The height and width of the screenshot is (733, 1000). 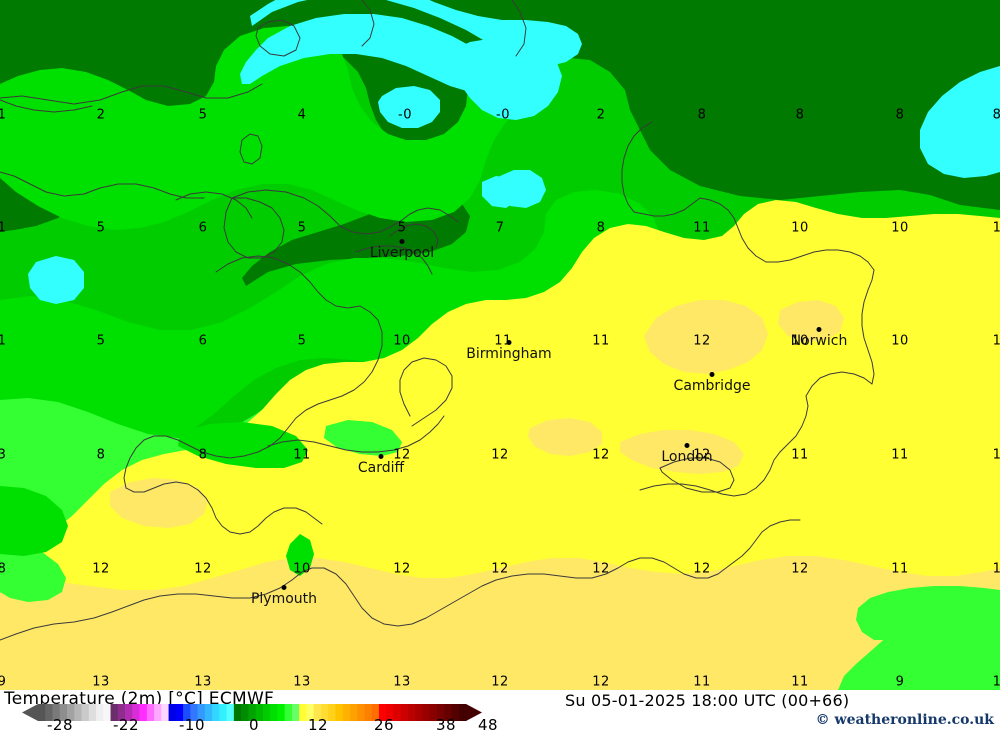 I want to click on colorbar-tick-labels: -28 -22 -10 0 12 26 38 48, so click(x=250, y=725).